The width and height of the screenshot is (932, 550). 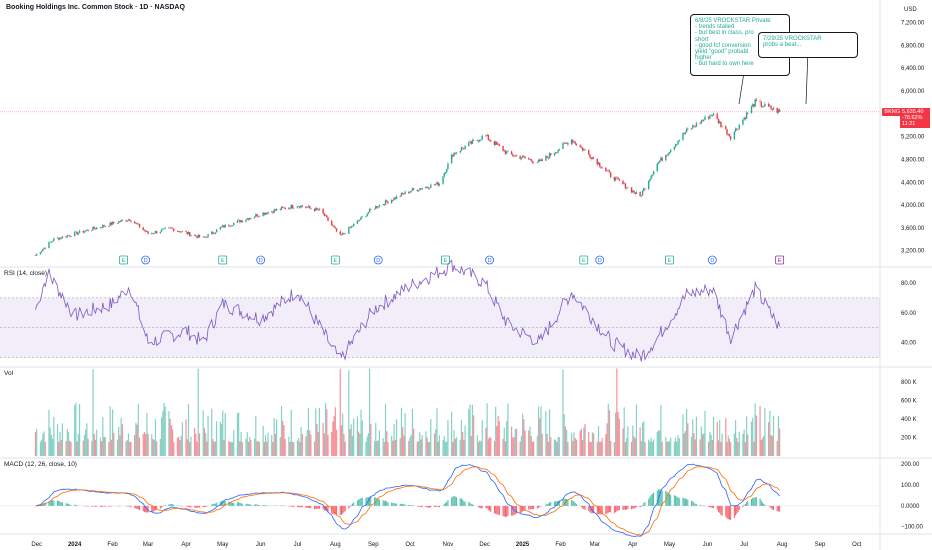 What do you see at coordinates (523, 545) in the screenshot?
I see `x-tick-label: 2025` at bounding box center [523, 545].